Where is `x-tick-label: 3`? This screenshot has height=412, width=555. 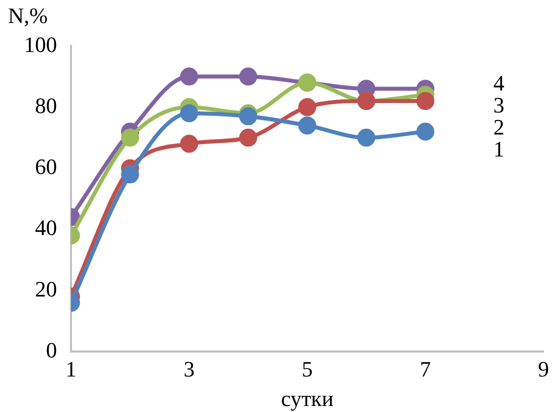
x-tick-label: 3 is located at coordinates (189, 369).